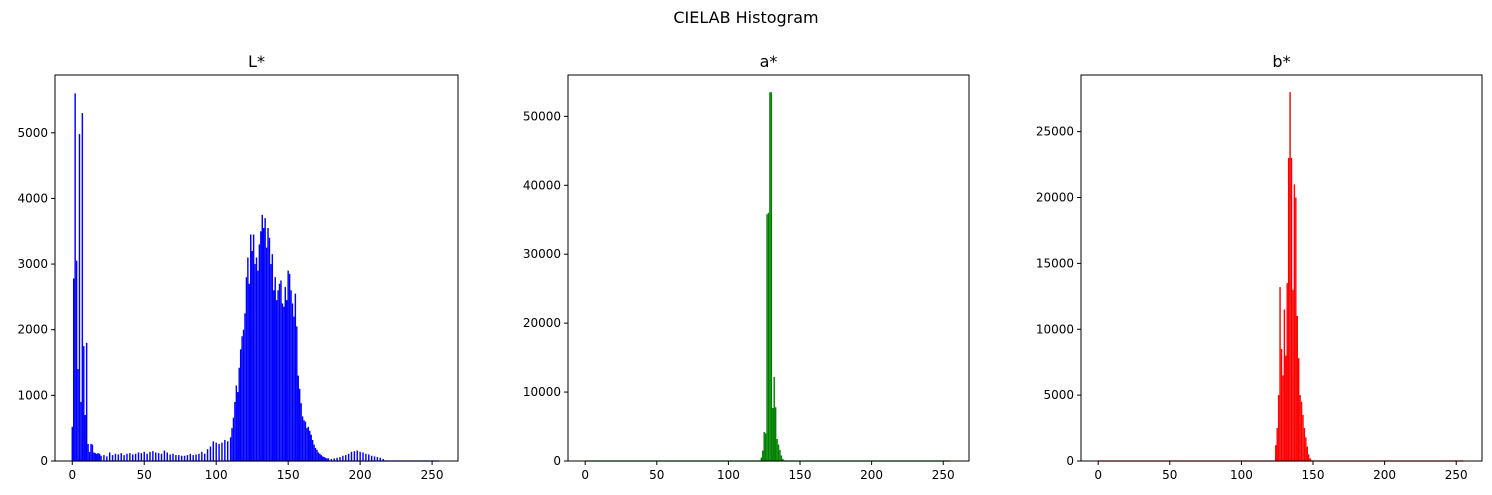  Describe the element at coordinates (728, 475) in the screenshot. I see `x-tick-label: 100` at that location.